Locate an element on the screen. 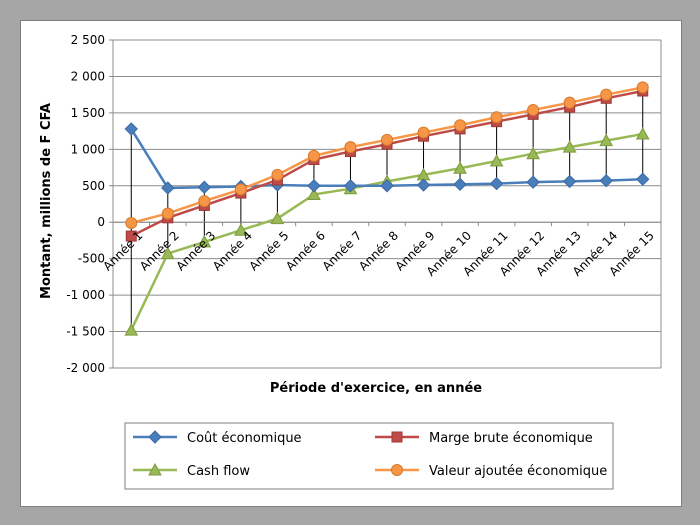 The width and height of the screenshot is (700, 525). x-tick-label: Année 5 is located at coordinates (269, 250).